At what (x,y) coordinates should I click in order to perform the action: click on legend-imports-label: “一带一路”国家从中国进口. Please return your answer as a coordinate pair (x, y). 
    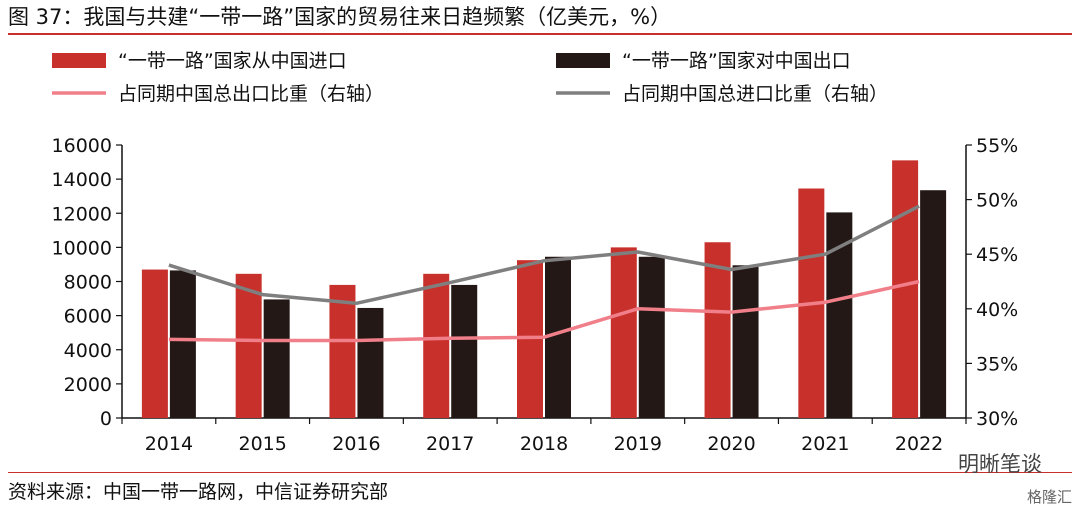
    Looking at the image, I should click on (232, 61).